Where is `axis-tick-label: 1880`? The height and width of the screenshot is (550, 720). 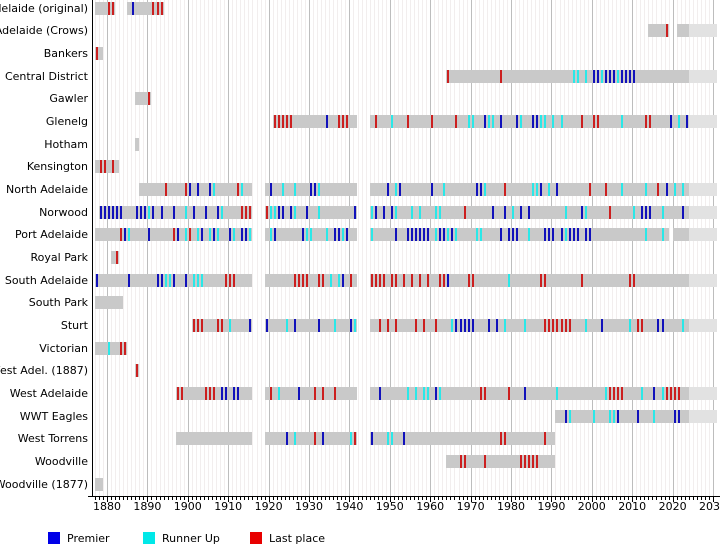 axis-tick-label: 1880 is located at coordinates (107, 506).